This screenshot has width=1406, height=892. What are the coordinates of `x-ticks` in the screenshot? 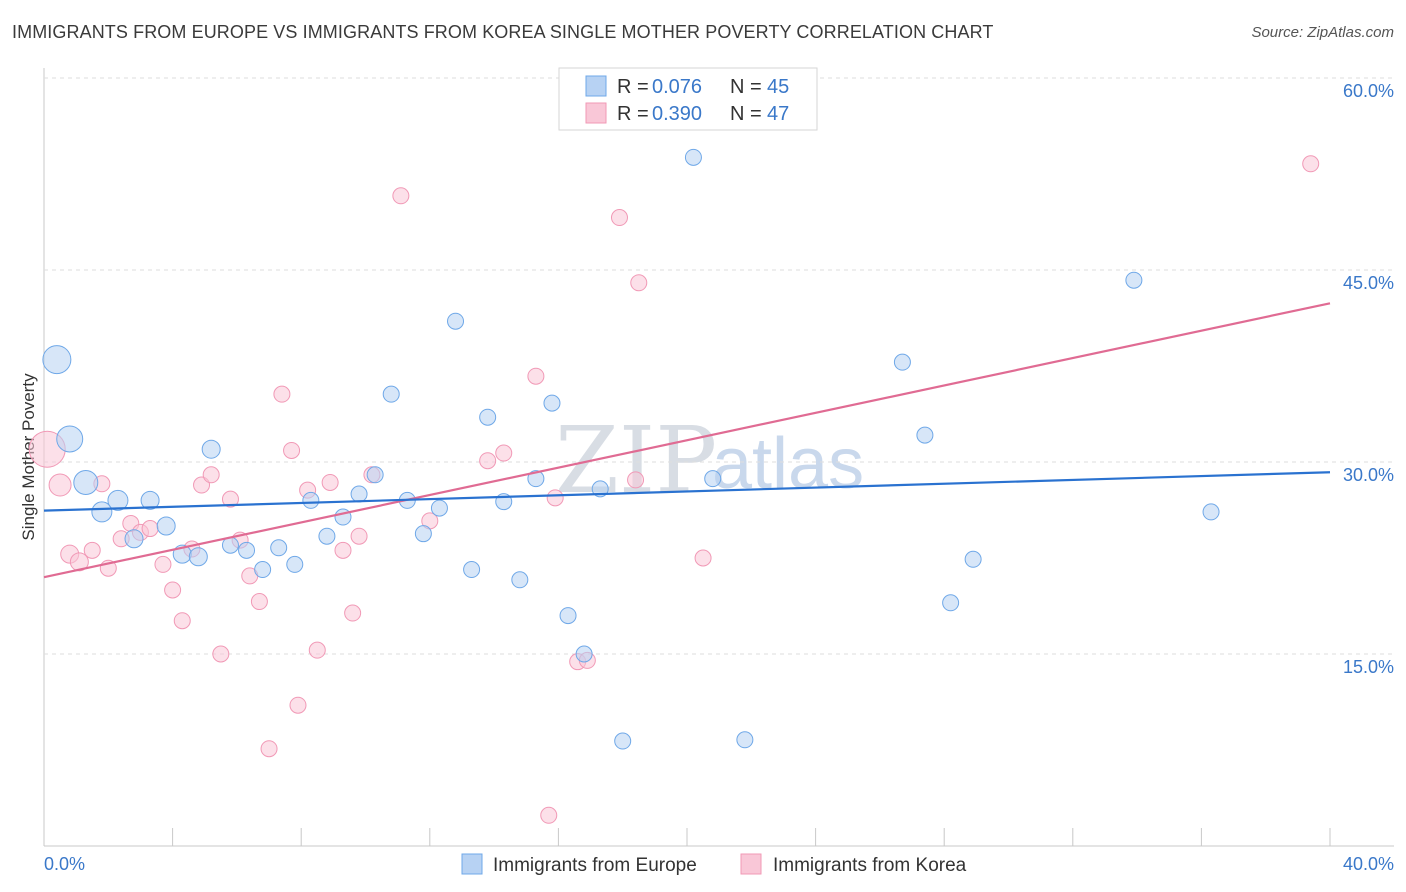 It's located at (751, 837).